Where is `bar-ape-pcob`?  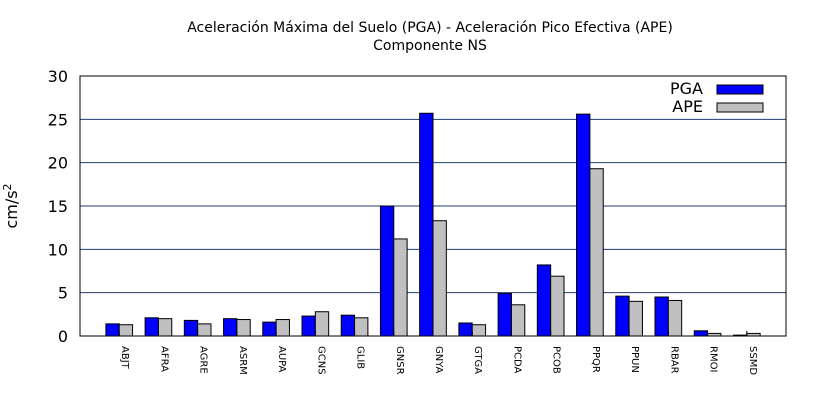
bar-ape-pcob is located at coordinates (557, 306).